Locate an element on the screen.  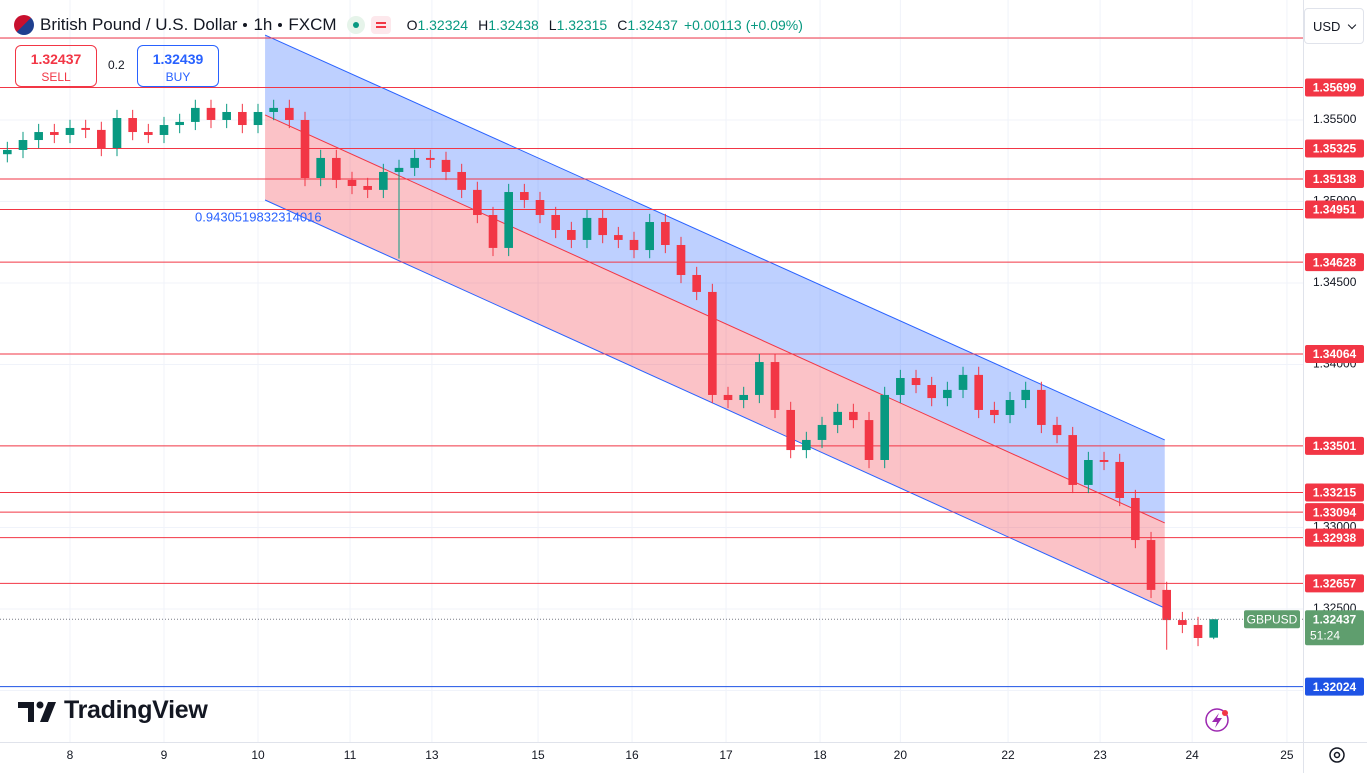
level-label: 1.32024 is located at coordinates (1335, 687).